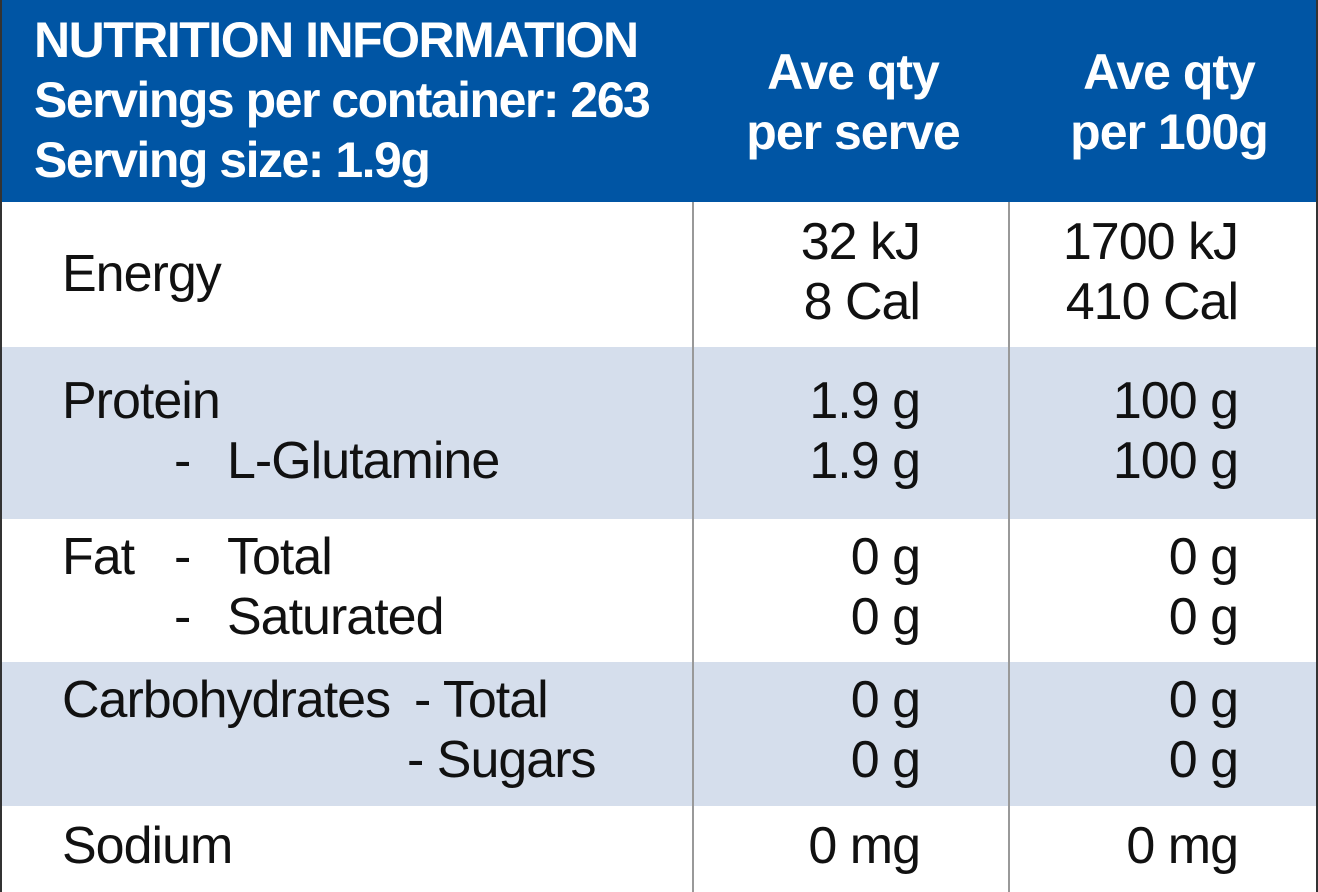 The image size is (1318, 892). What do you see at coordinates (141, 401) in the screenshot?
I see `protein-label: Protein` at bounding box center [141, 401].